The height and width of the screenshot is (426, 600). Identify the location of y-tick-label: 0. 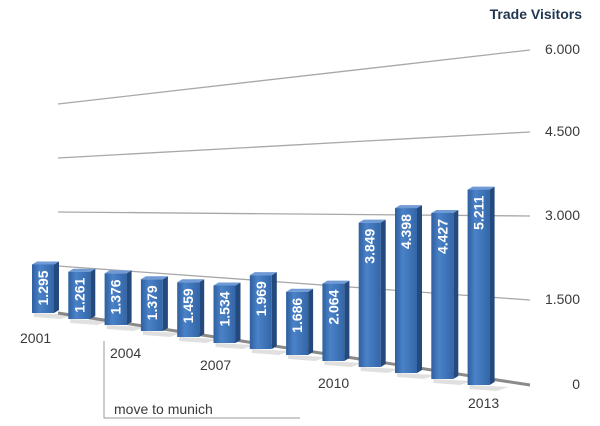
(576, 384).